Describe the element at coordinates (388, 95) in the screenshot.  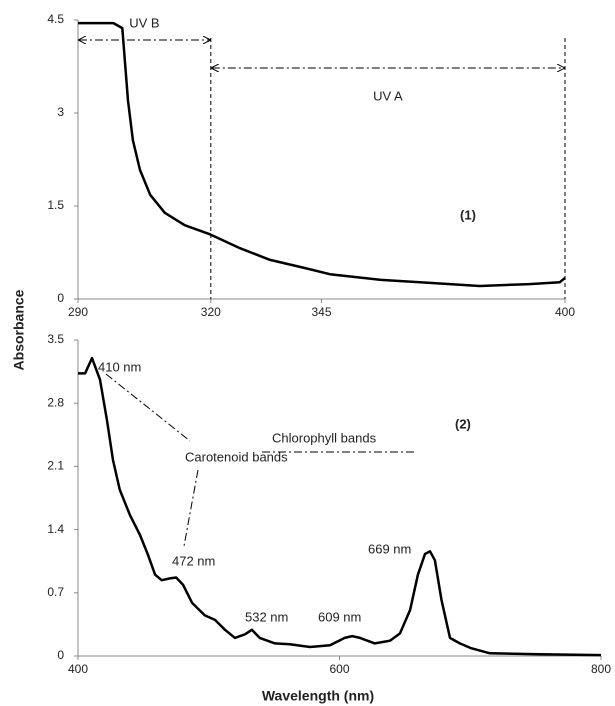
I see `region-label: UV A` at that location.